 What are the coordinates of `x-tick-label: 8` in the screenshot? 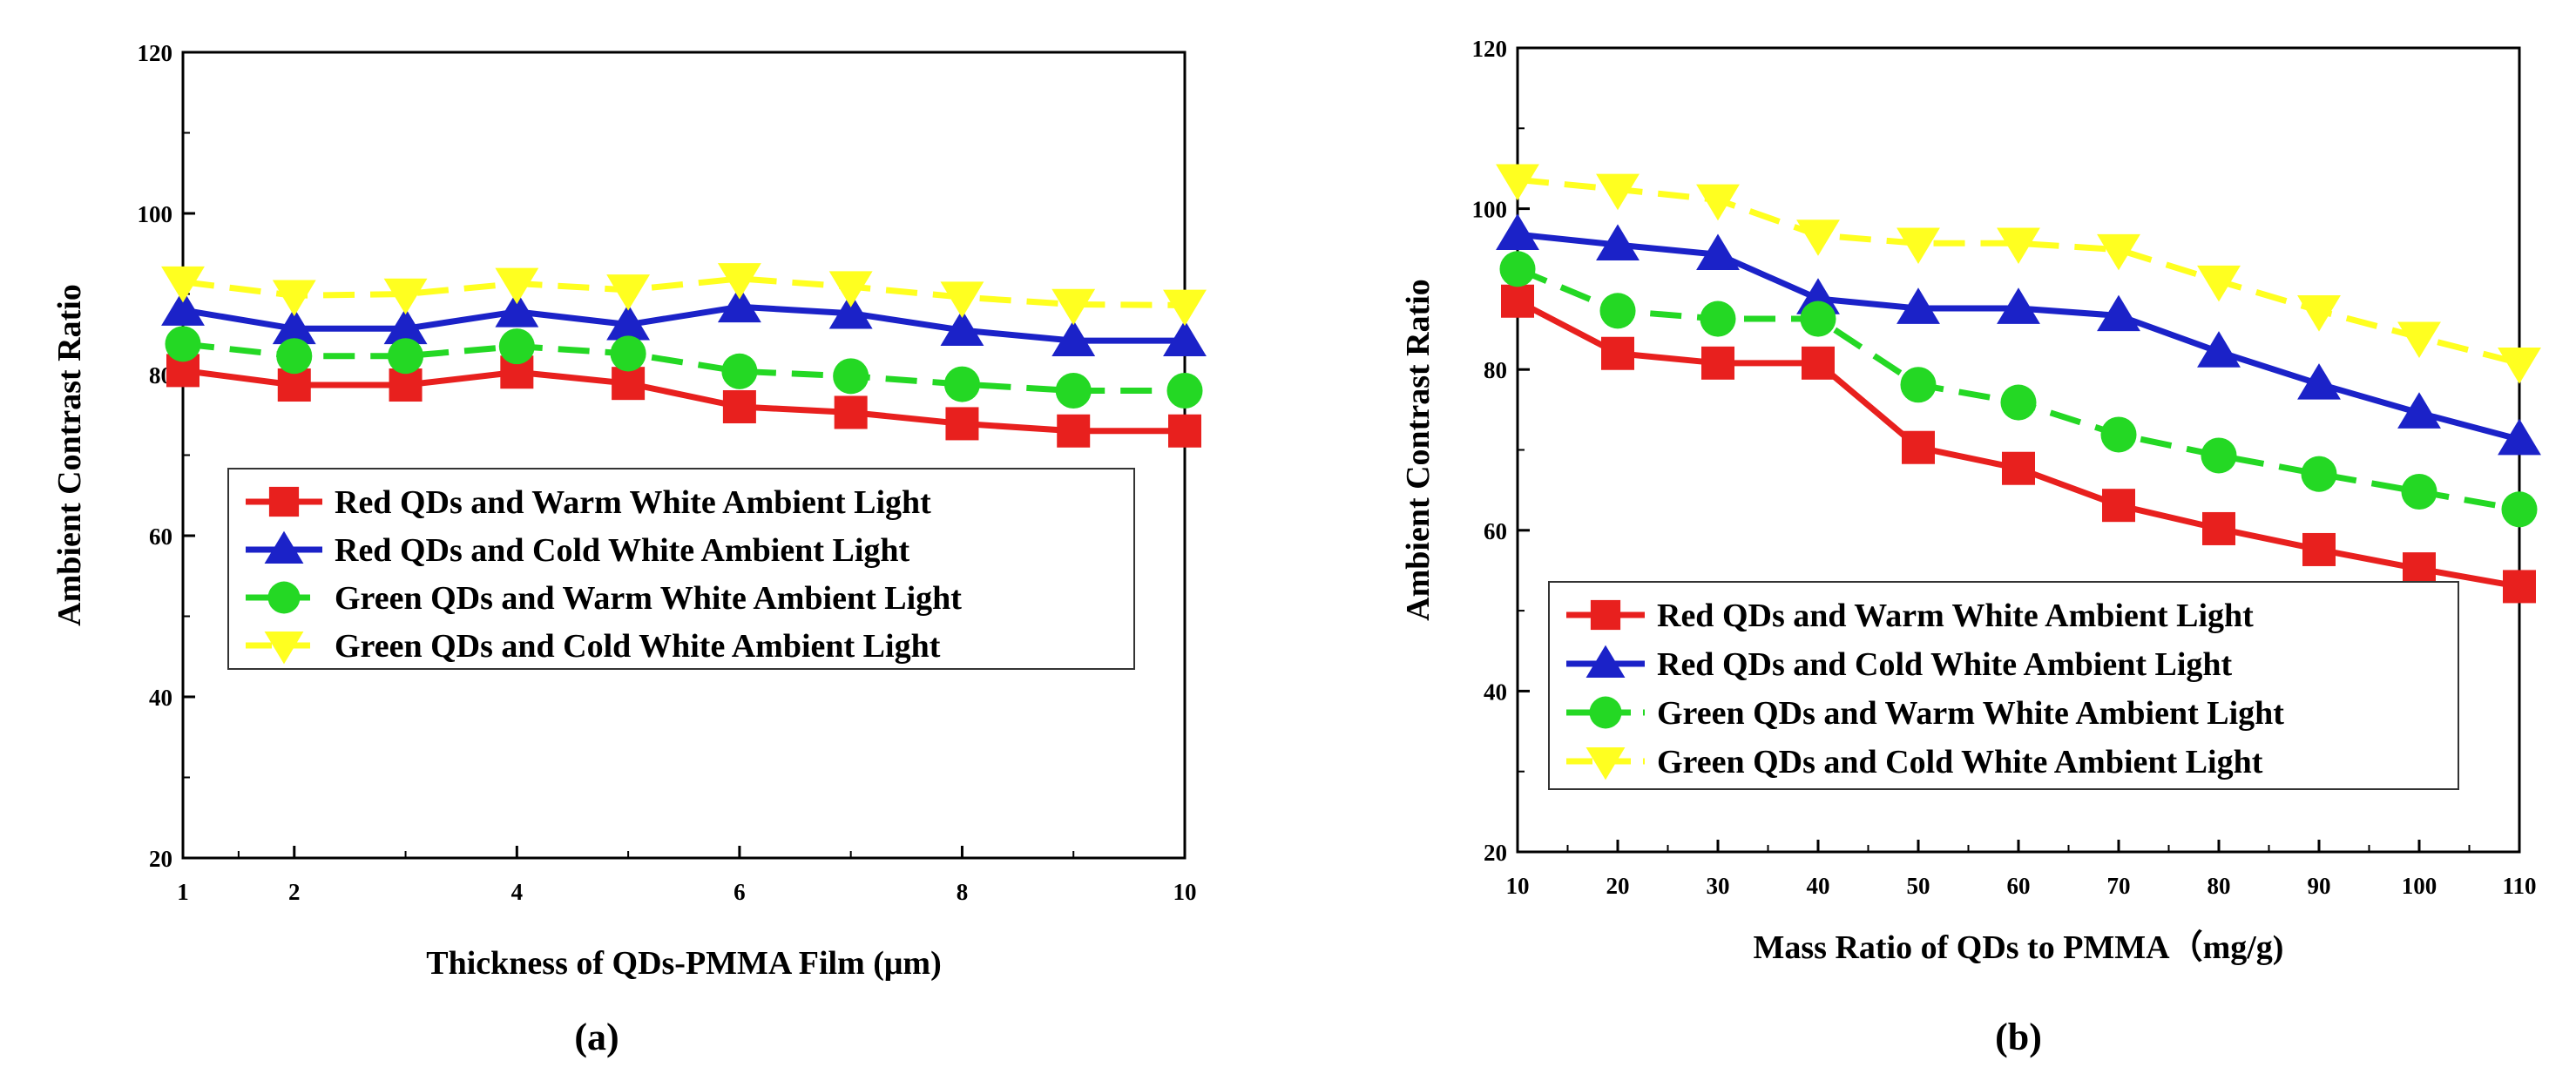 It's located at (963, 892).